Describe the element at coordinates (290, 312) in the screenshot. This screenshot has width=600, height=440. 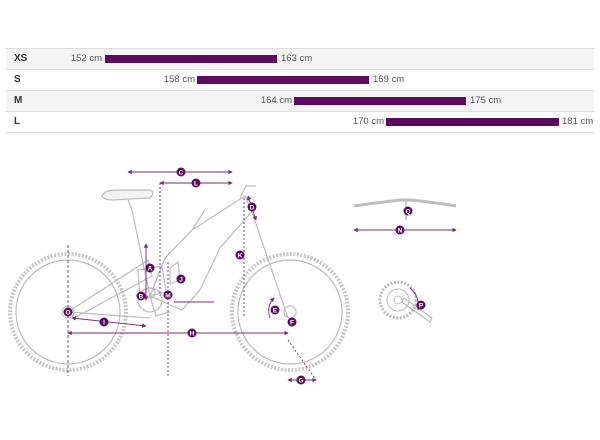
I see `front-wheel` at that location.